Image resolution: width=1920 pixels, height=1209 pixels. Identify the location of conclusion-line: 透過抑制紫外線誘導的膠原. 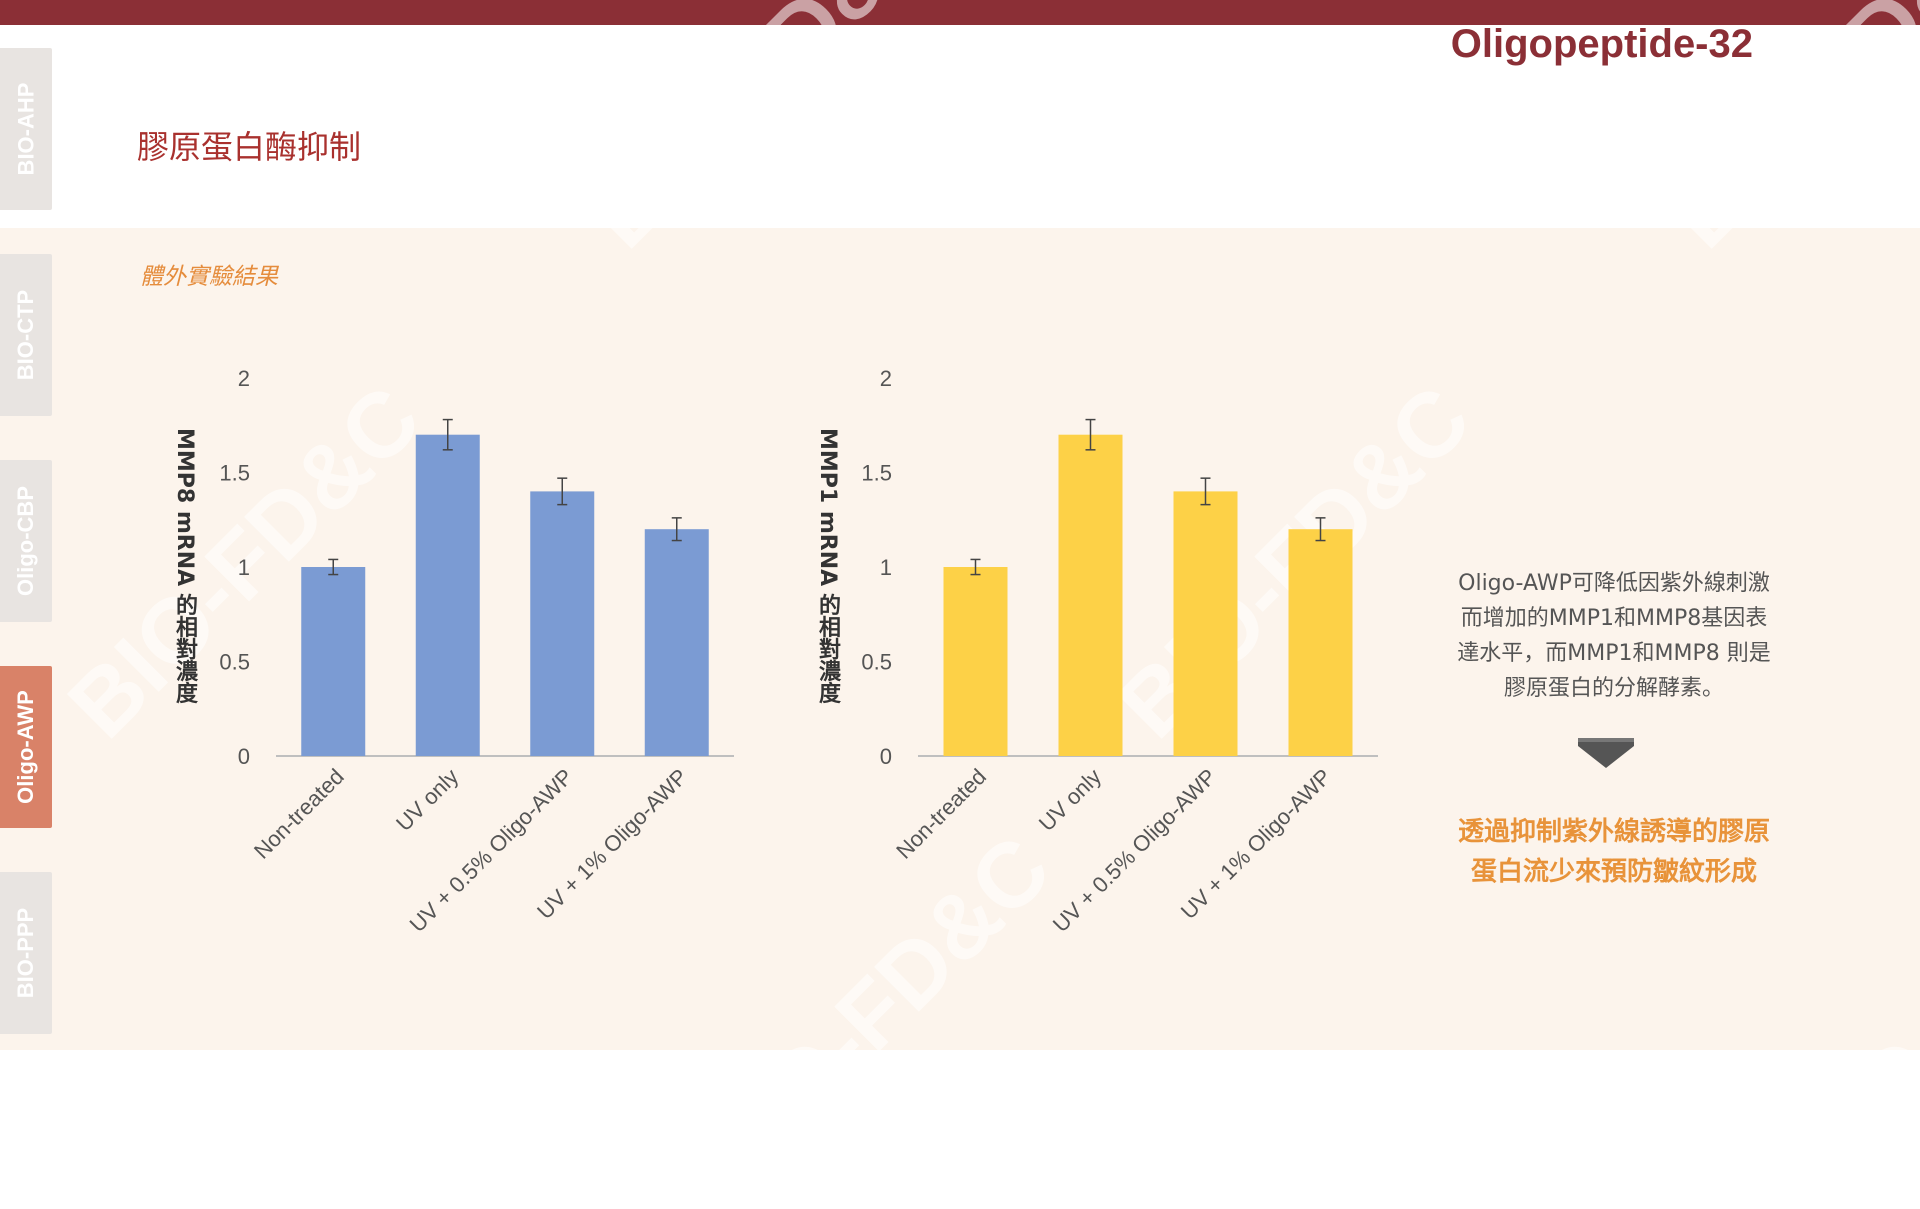
(1613, 832).